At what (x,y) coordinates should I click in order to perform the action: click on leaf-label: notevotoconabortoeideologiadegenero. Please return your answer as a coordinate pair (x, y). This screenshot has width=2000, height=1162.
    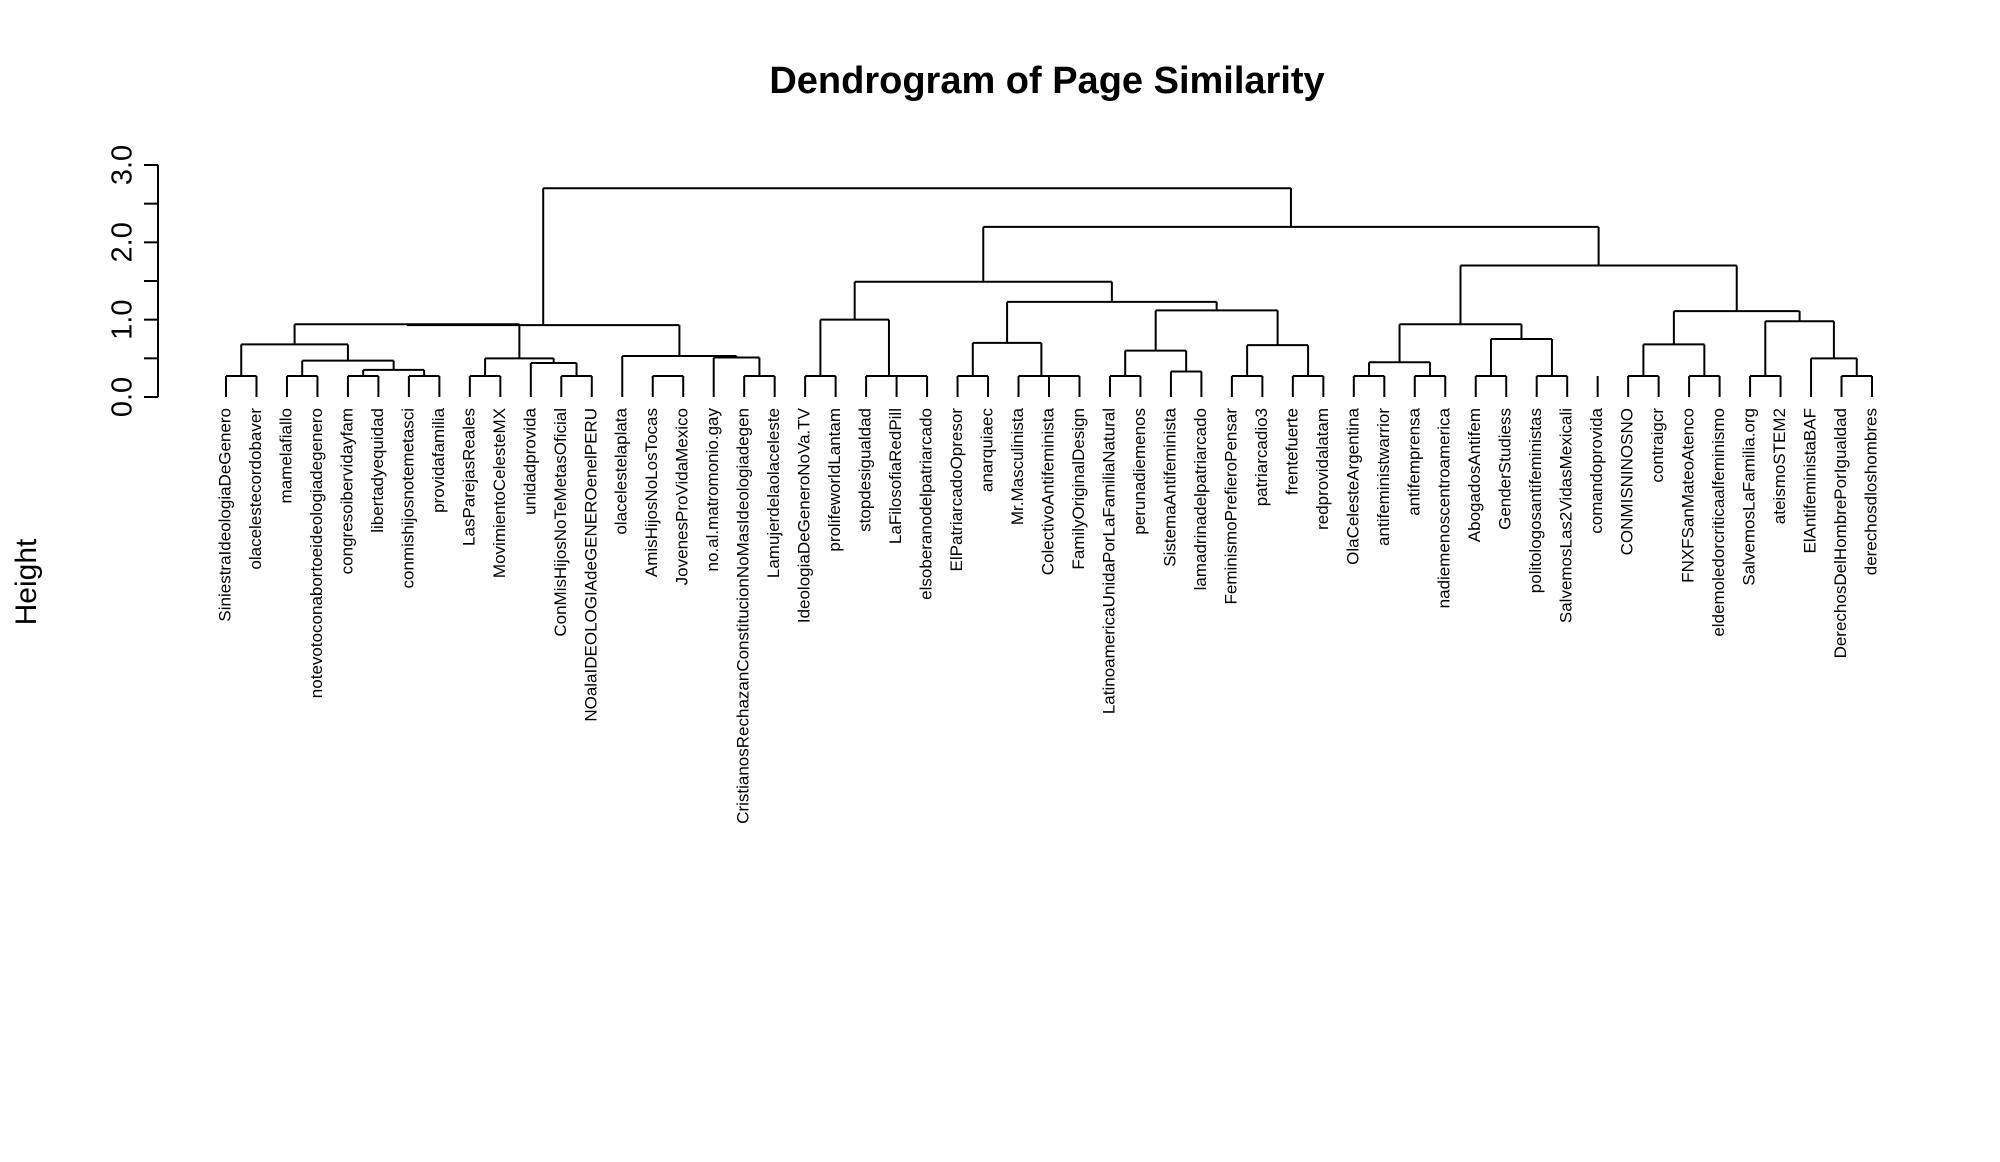
    Looking at the image, I should click on (316, 553).